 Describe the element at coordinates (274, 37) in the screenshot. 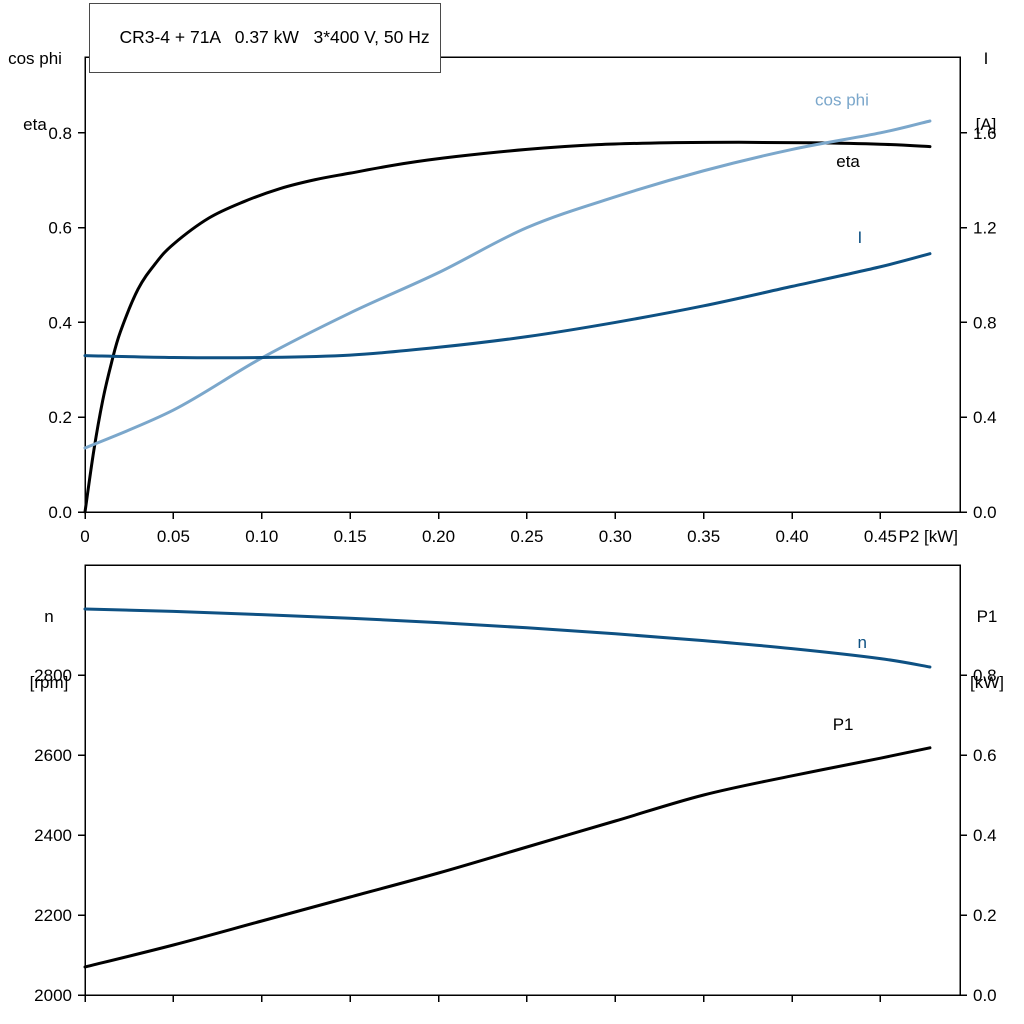

I see `chart-title-text: CR3-4 + 71A 0.37 kW 3*400 V, 50 Hz` at that location.